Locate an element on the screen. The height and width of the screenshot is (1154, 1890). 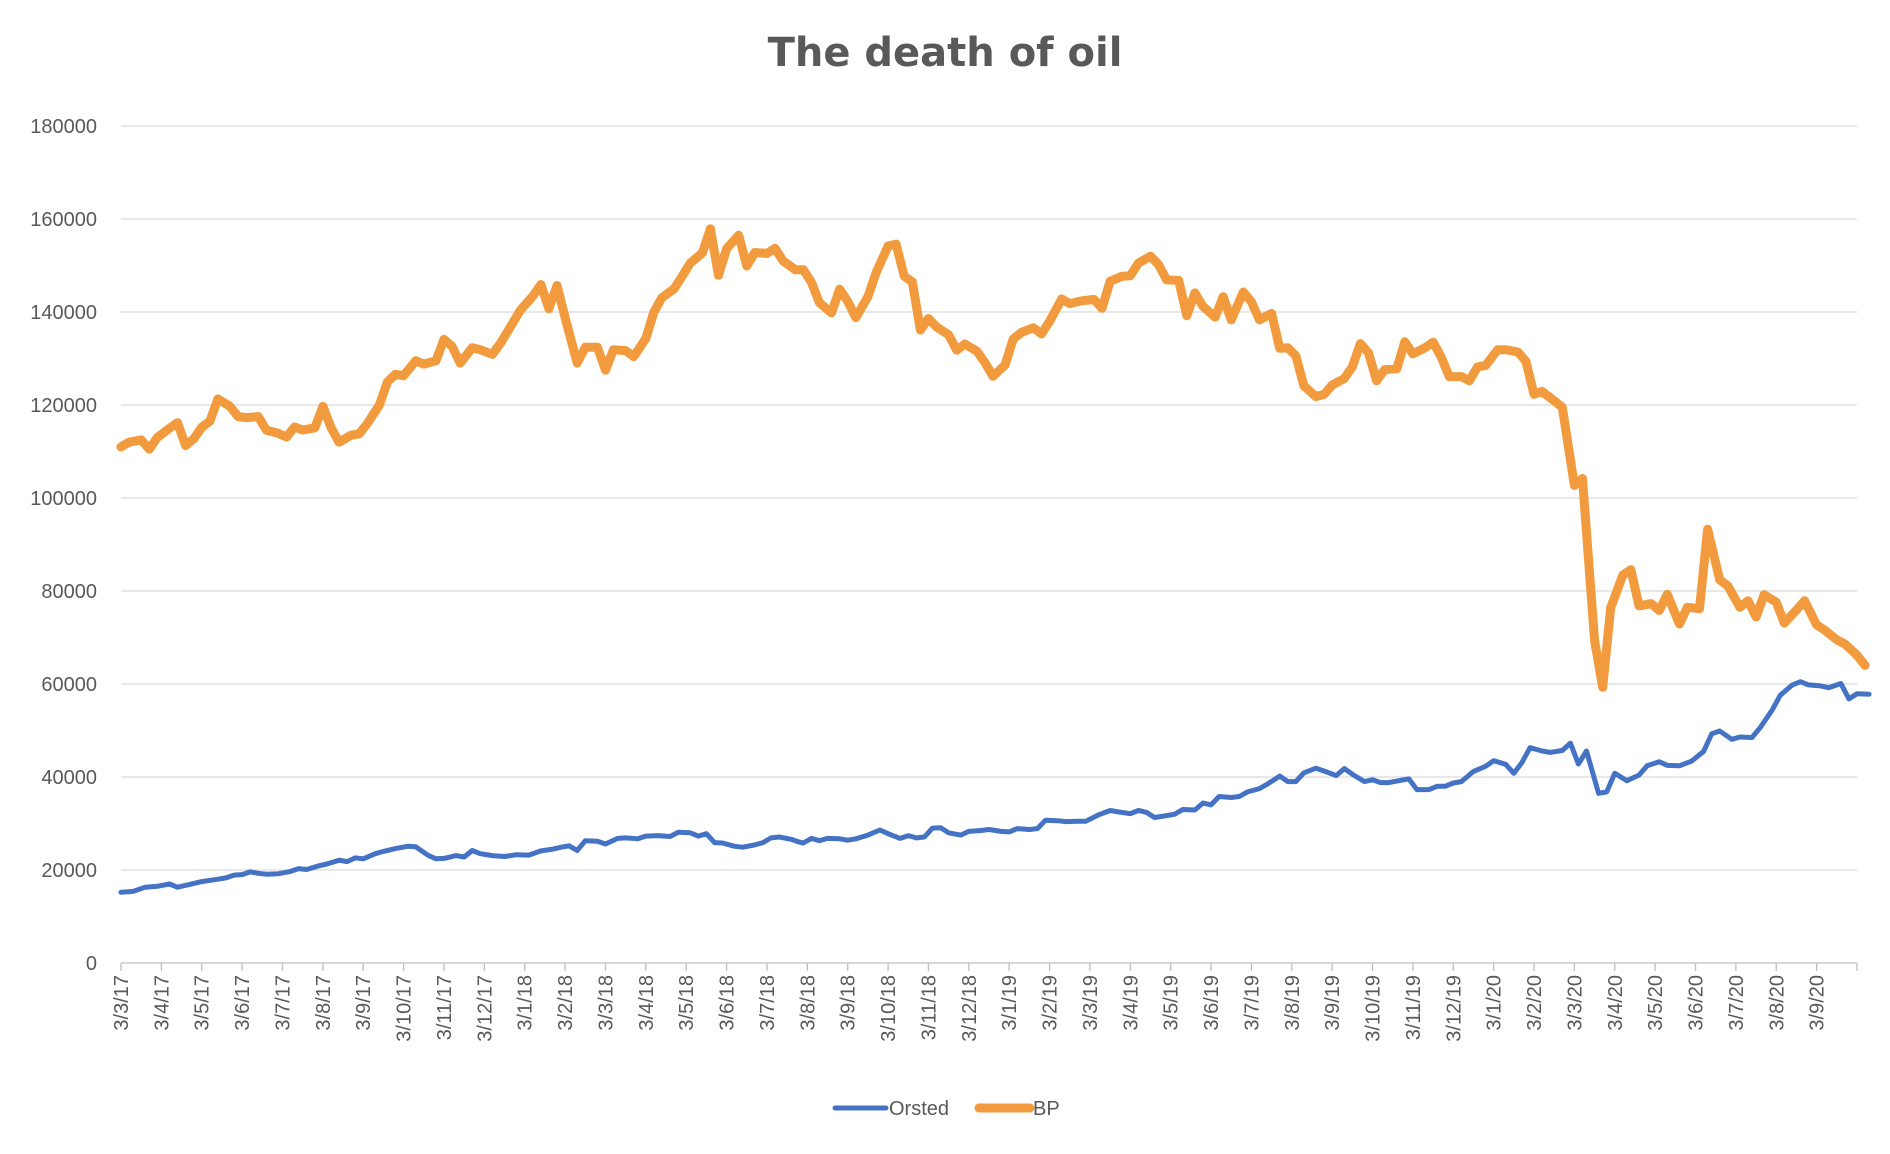
x-tick-label: 3/2/18 is located at coordinates (566, 1003).